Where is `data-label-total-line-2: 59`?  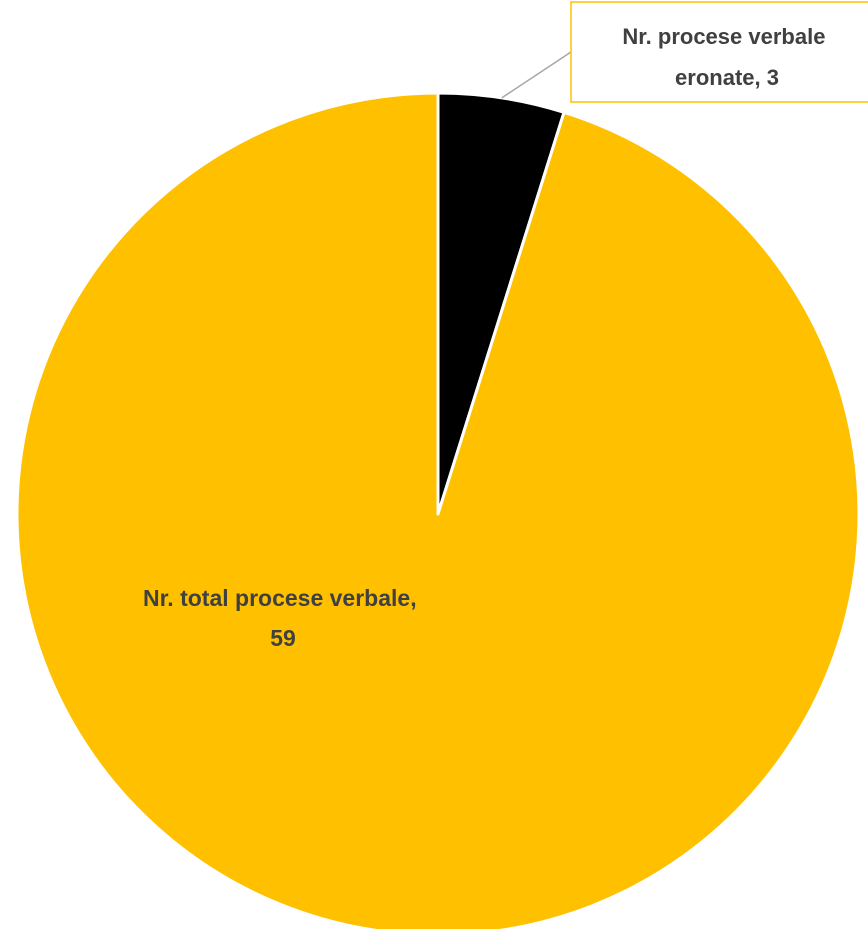 data-label-total-line-2: 59 is located at coordinates (283, 638).